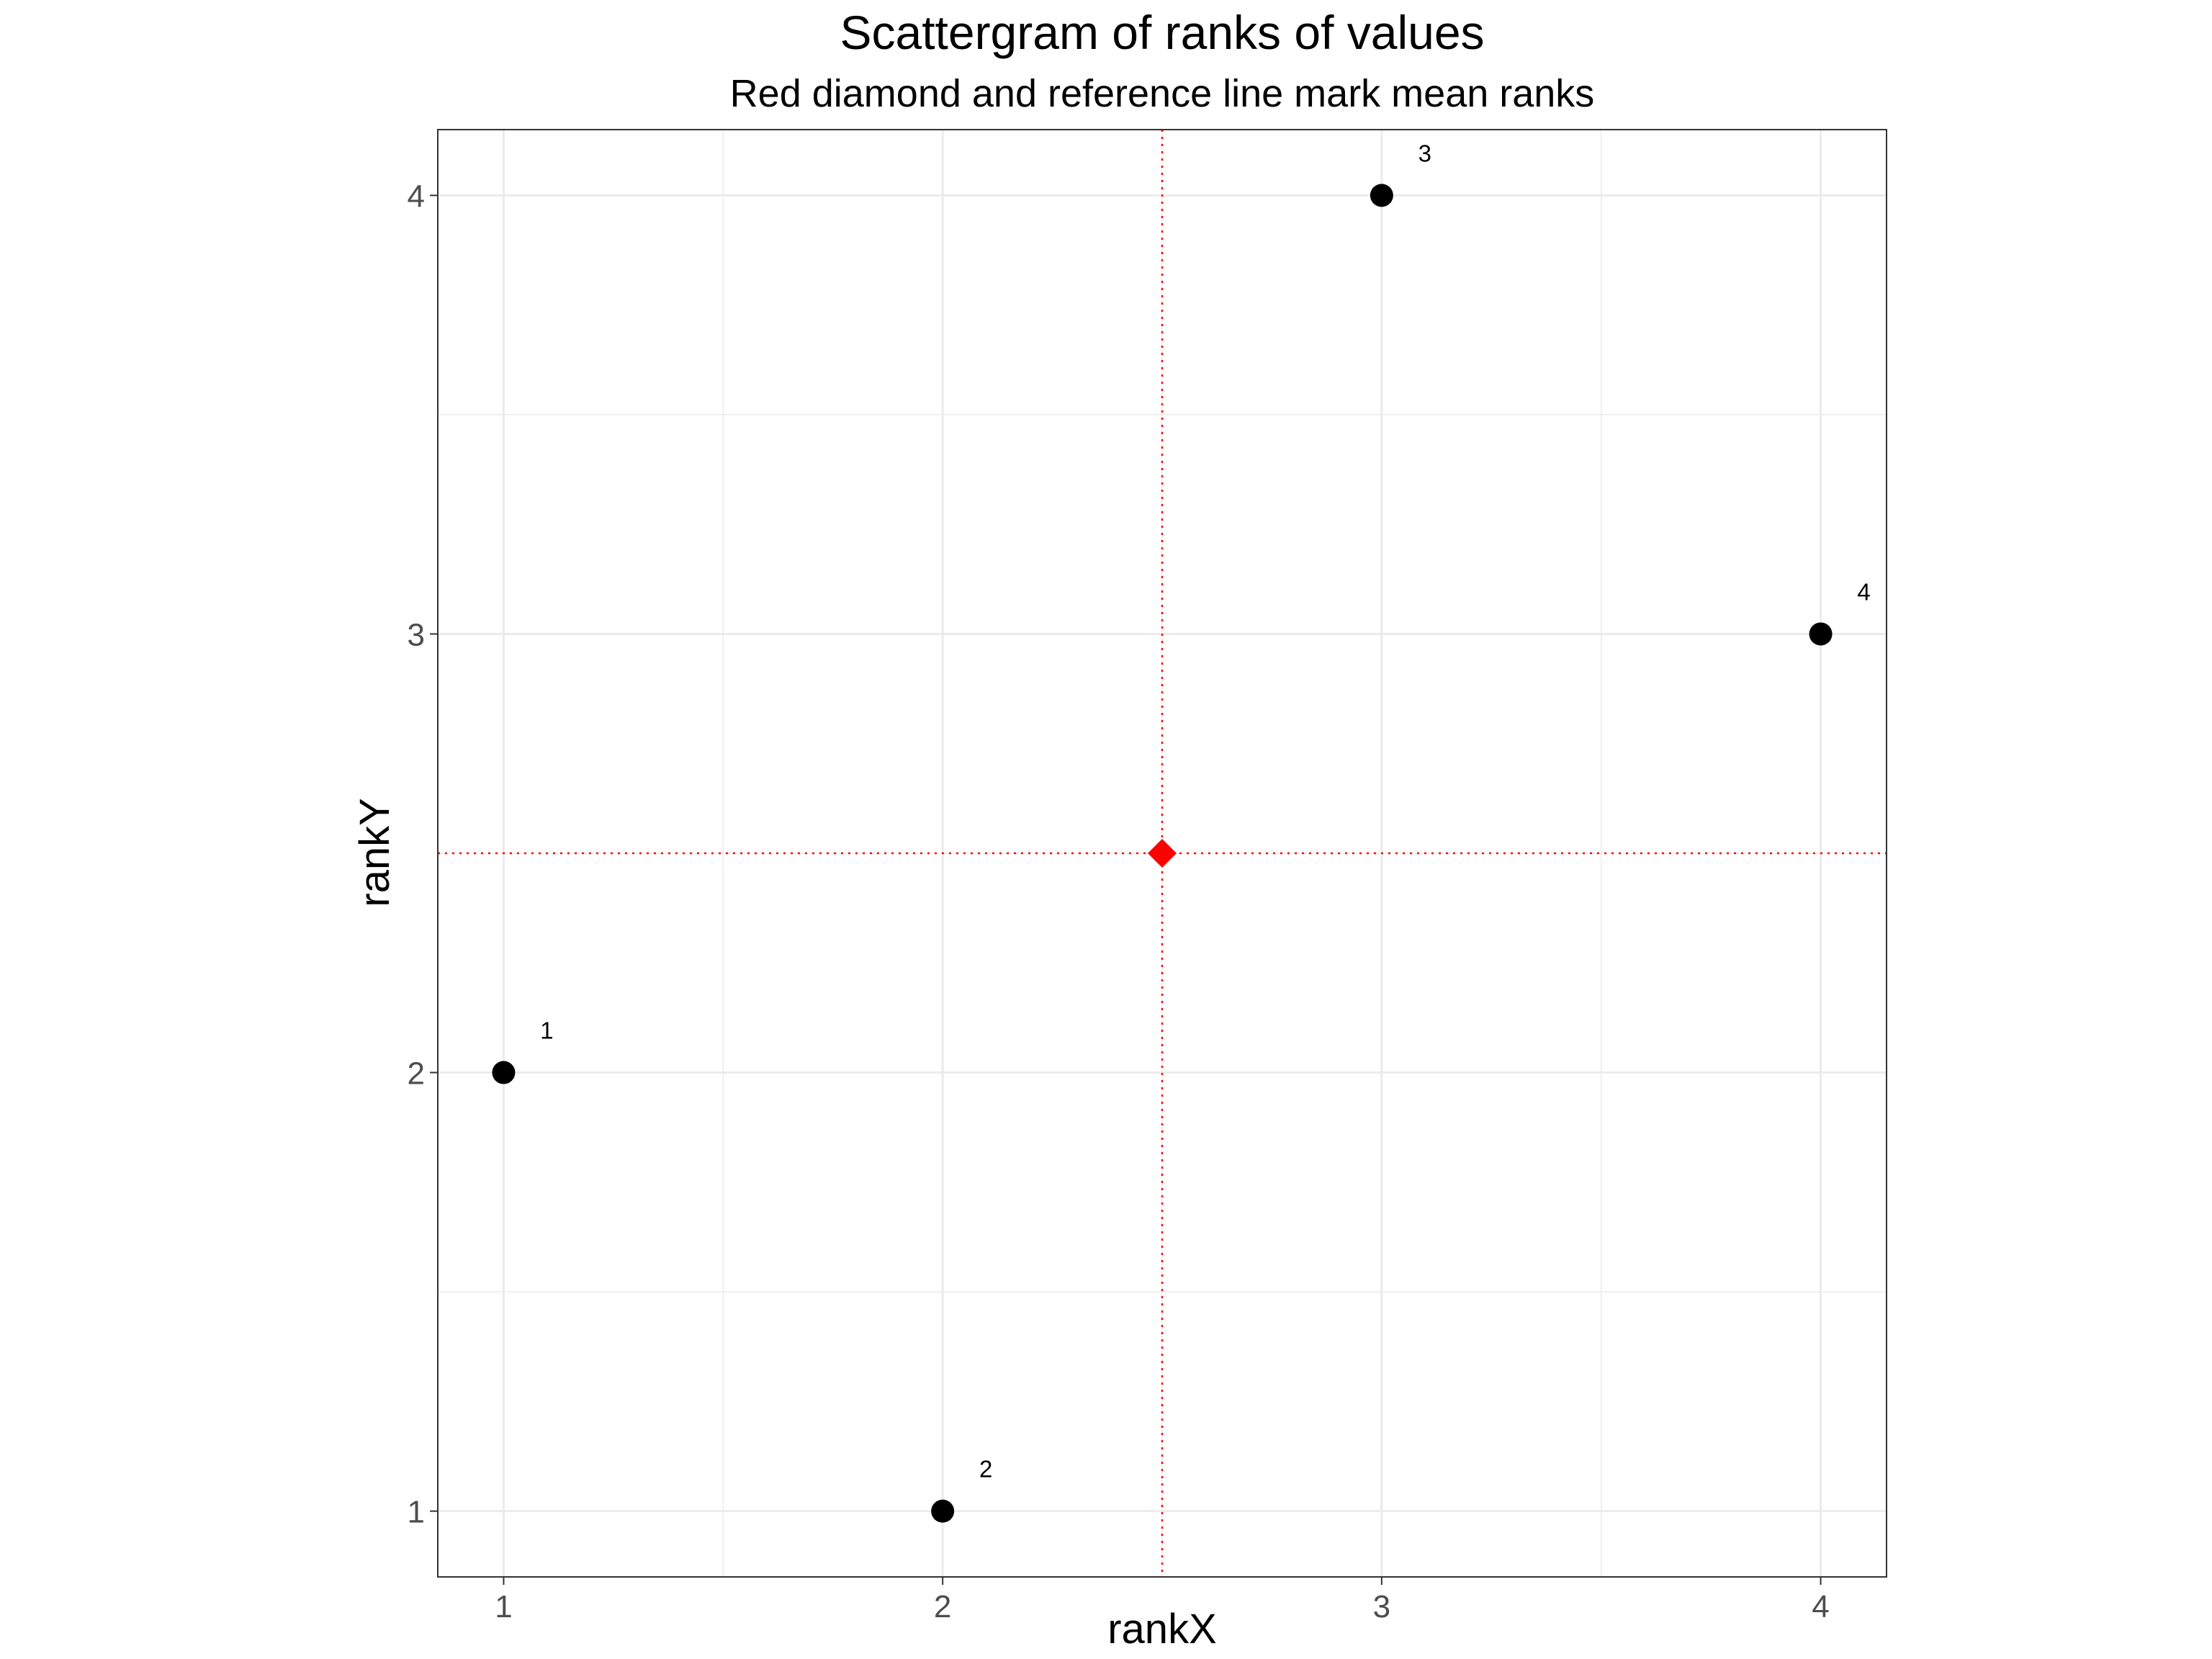 This screenshot has height=1659, width=2212. What do you see at coordinates (1162, 1600) in the screenshot?
I see `x-axis-ticks: 1 2 3 4` at bounding box center [1162, 1600].